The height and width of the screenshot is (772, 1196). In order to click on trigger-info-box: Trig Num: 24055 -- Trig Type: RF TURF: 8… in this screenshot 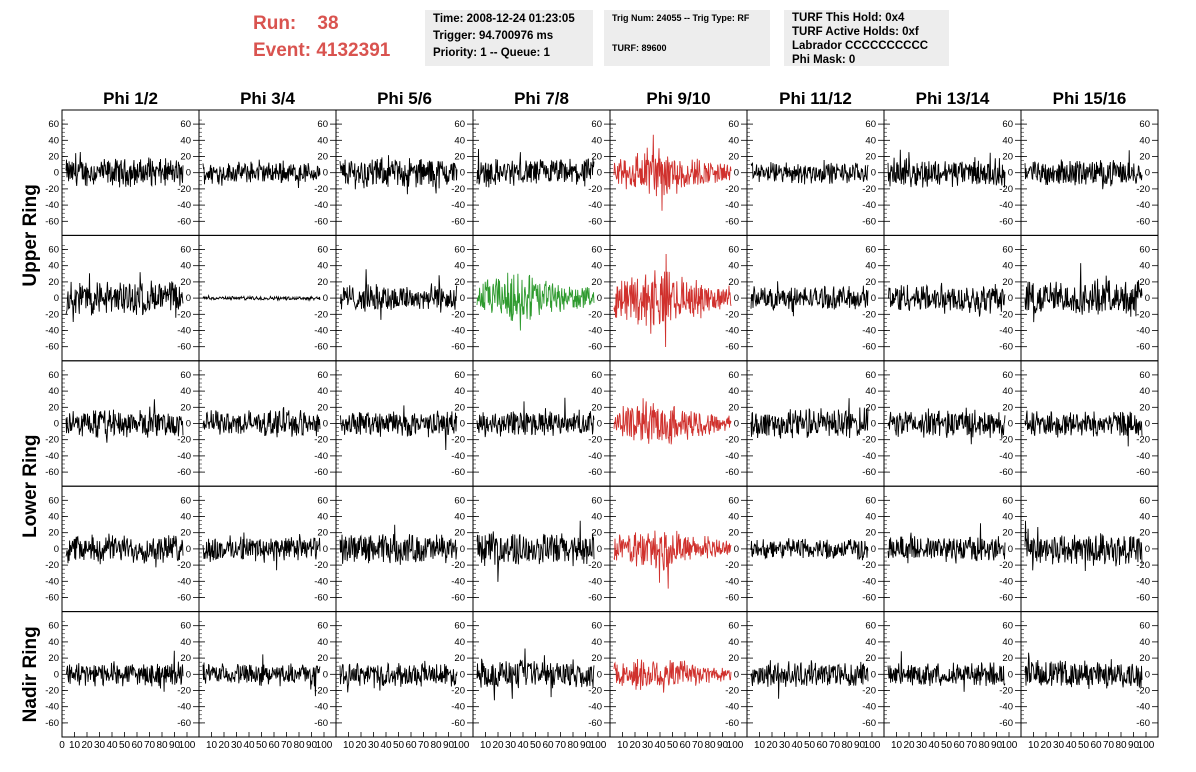, I will do `click(687, 38)`.